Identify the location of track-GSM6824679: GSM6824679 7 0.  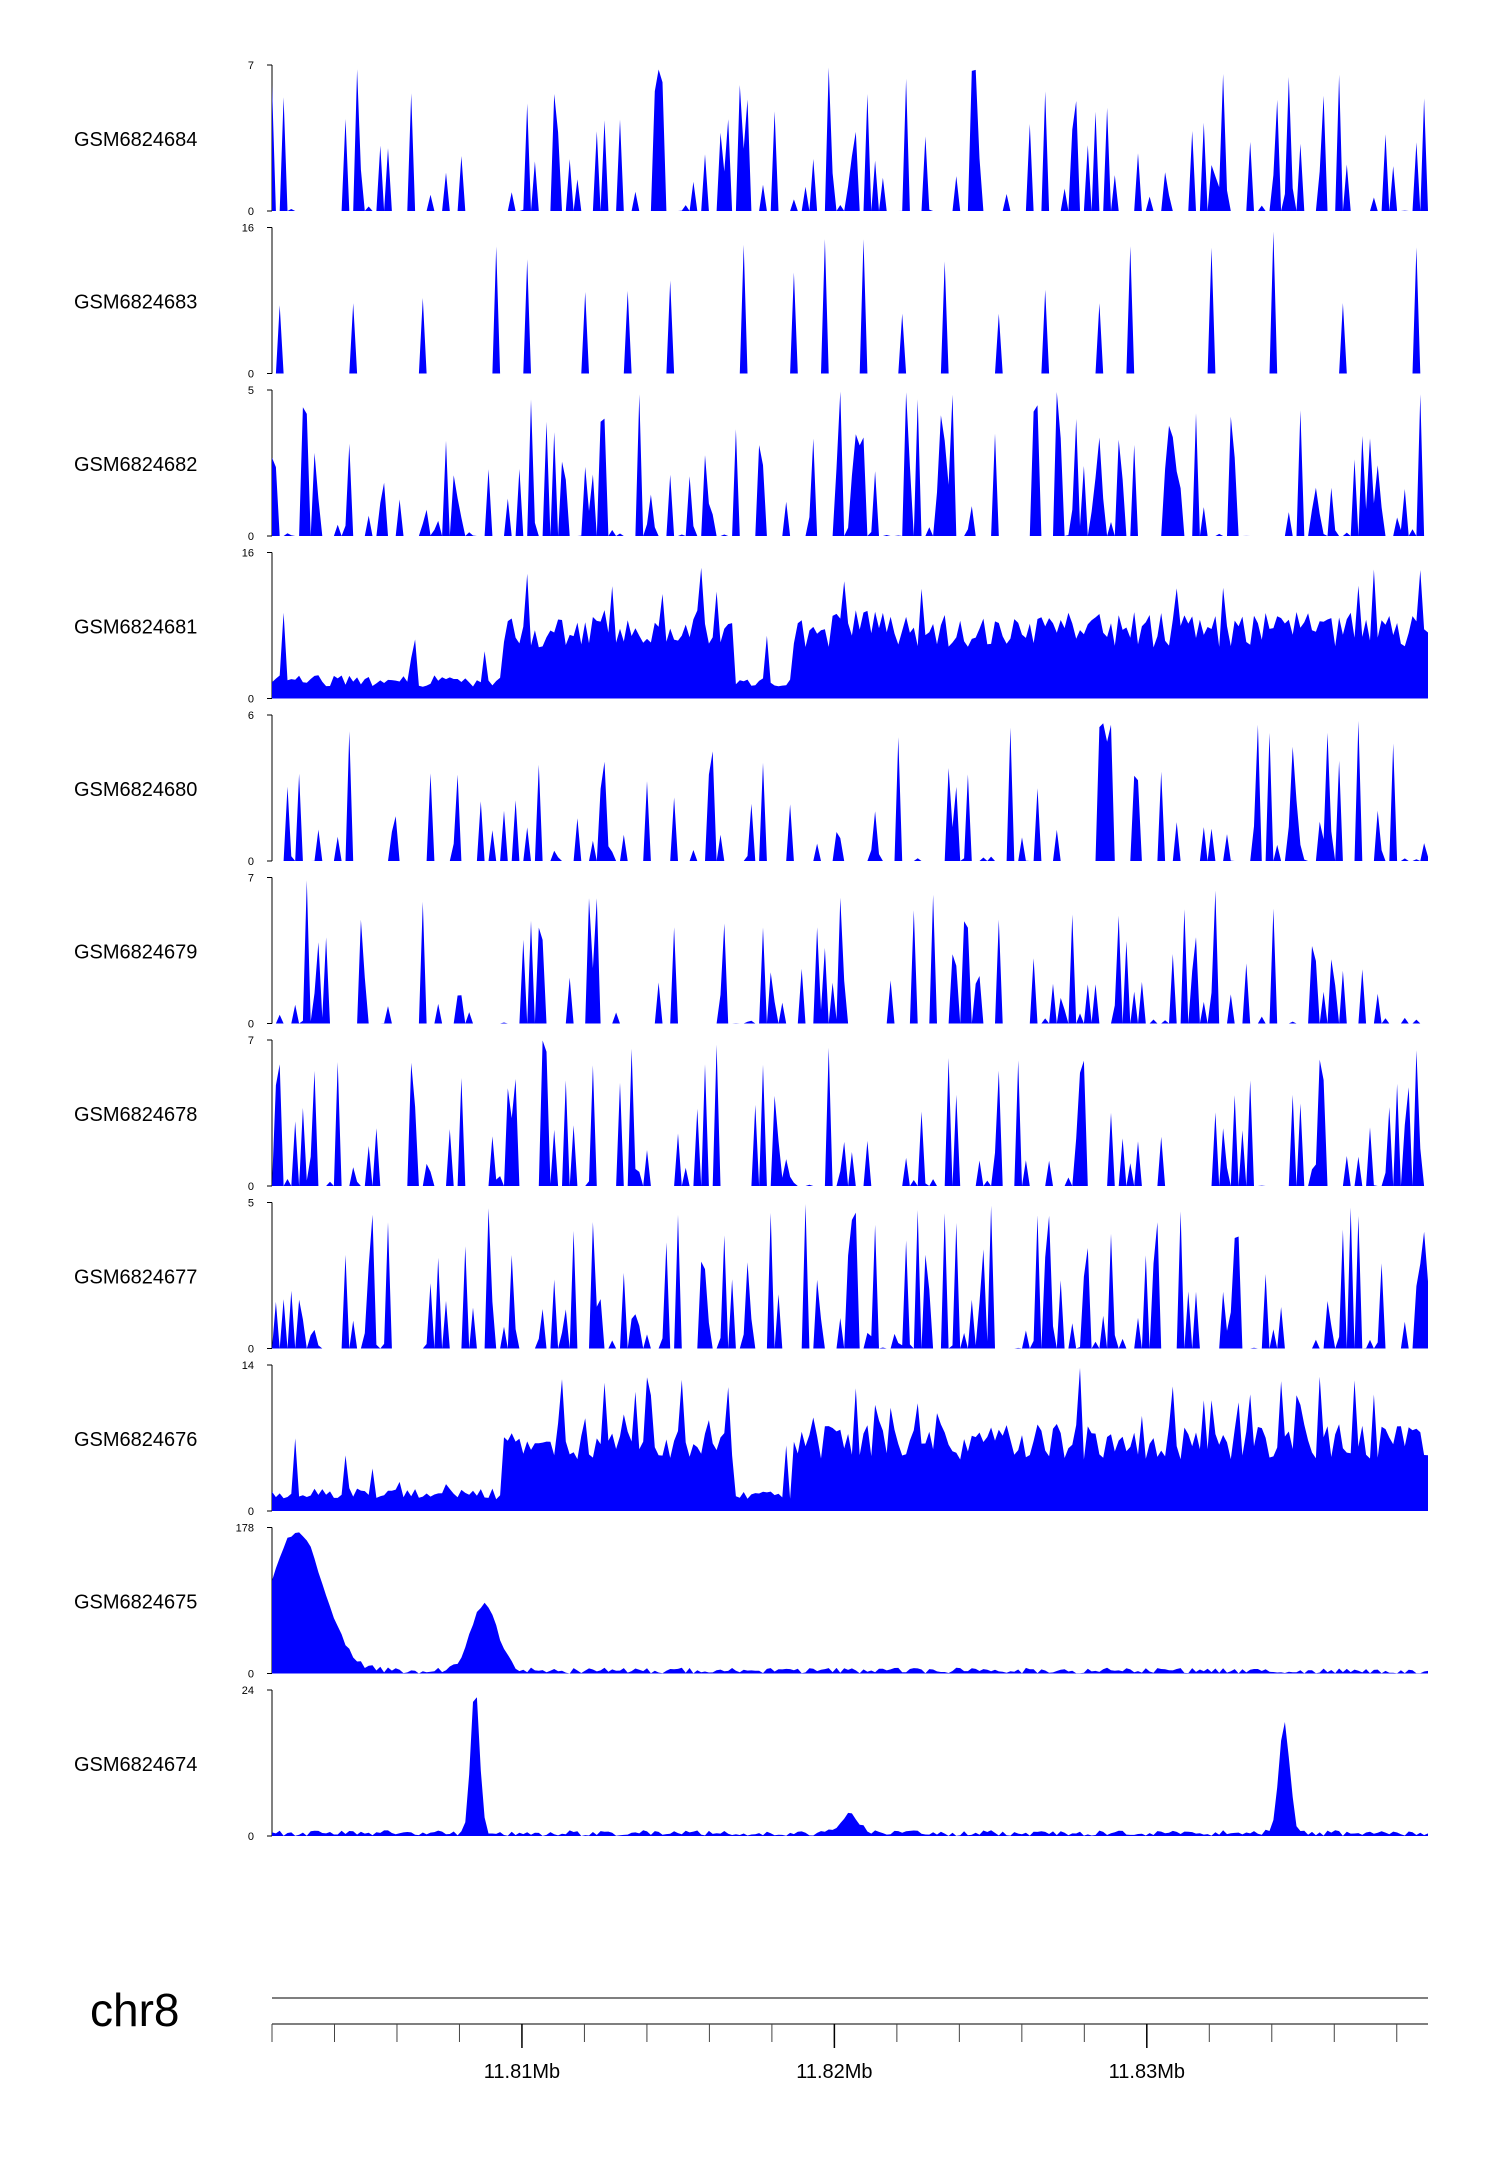
(751, 952).